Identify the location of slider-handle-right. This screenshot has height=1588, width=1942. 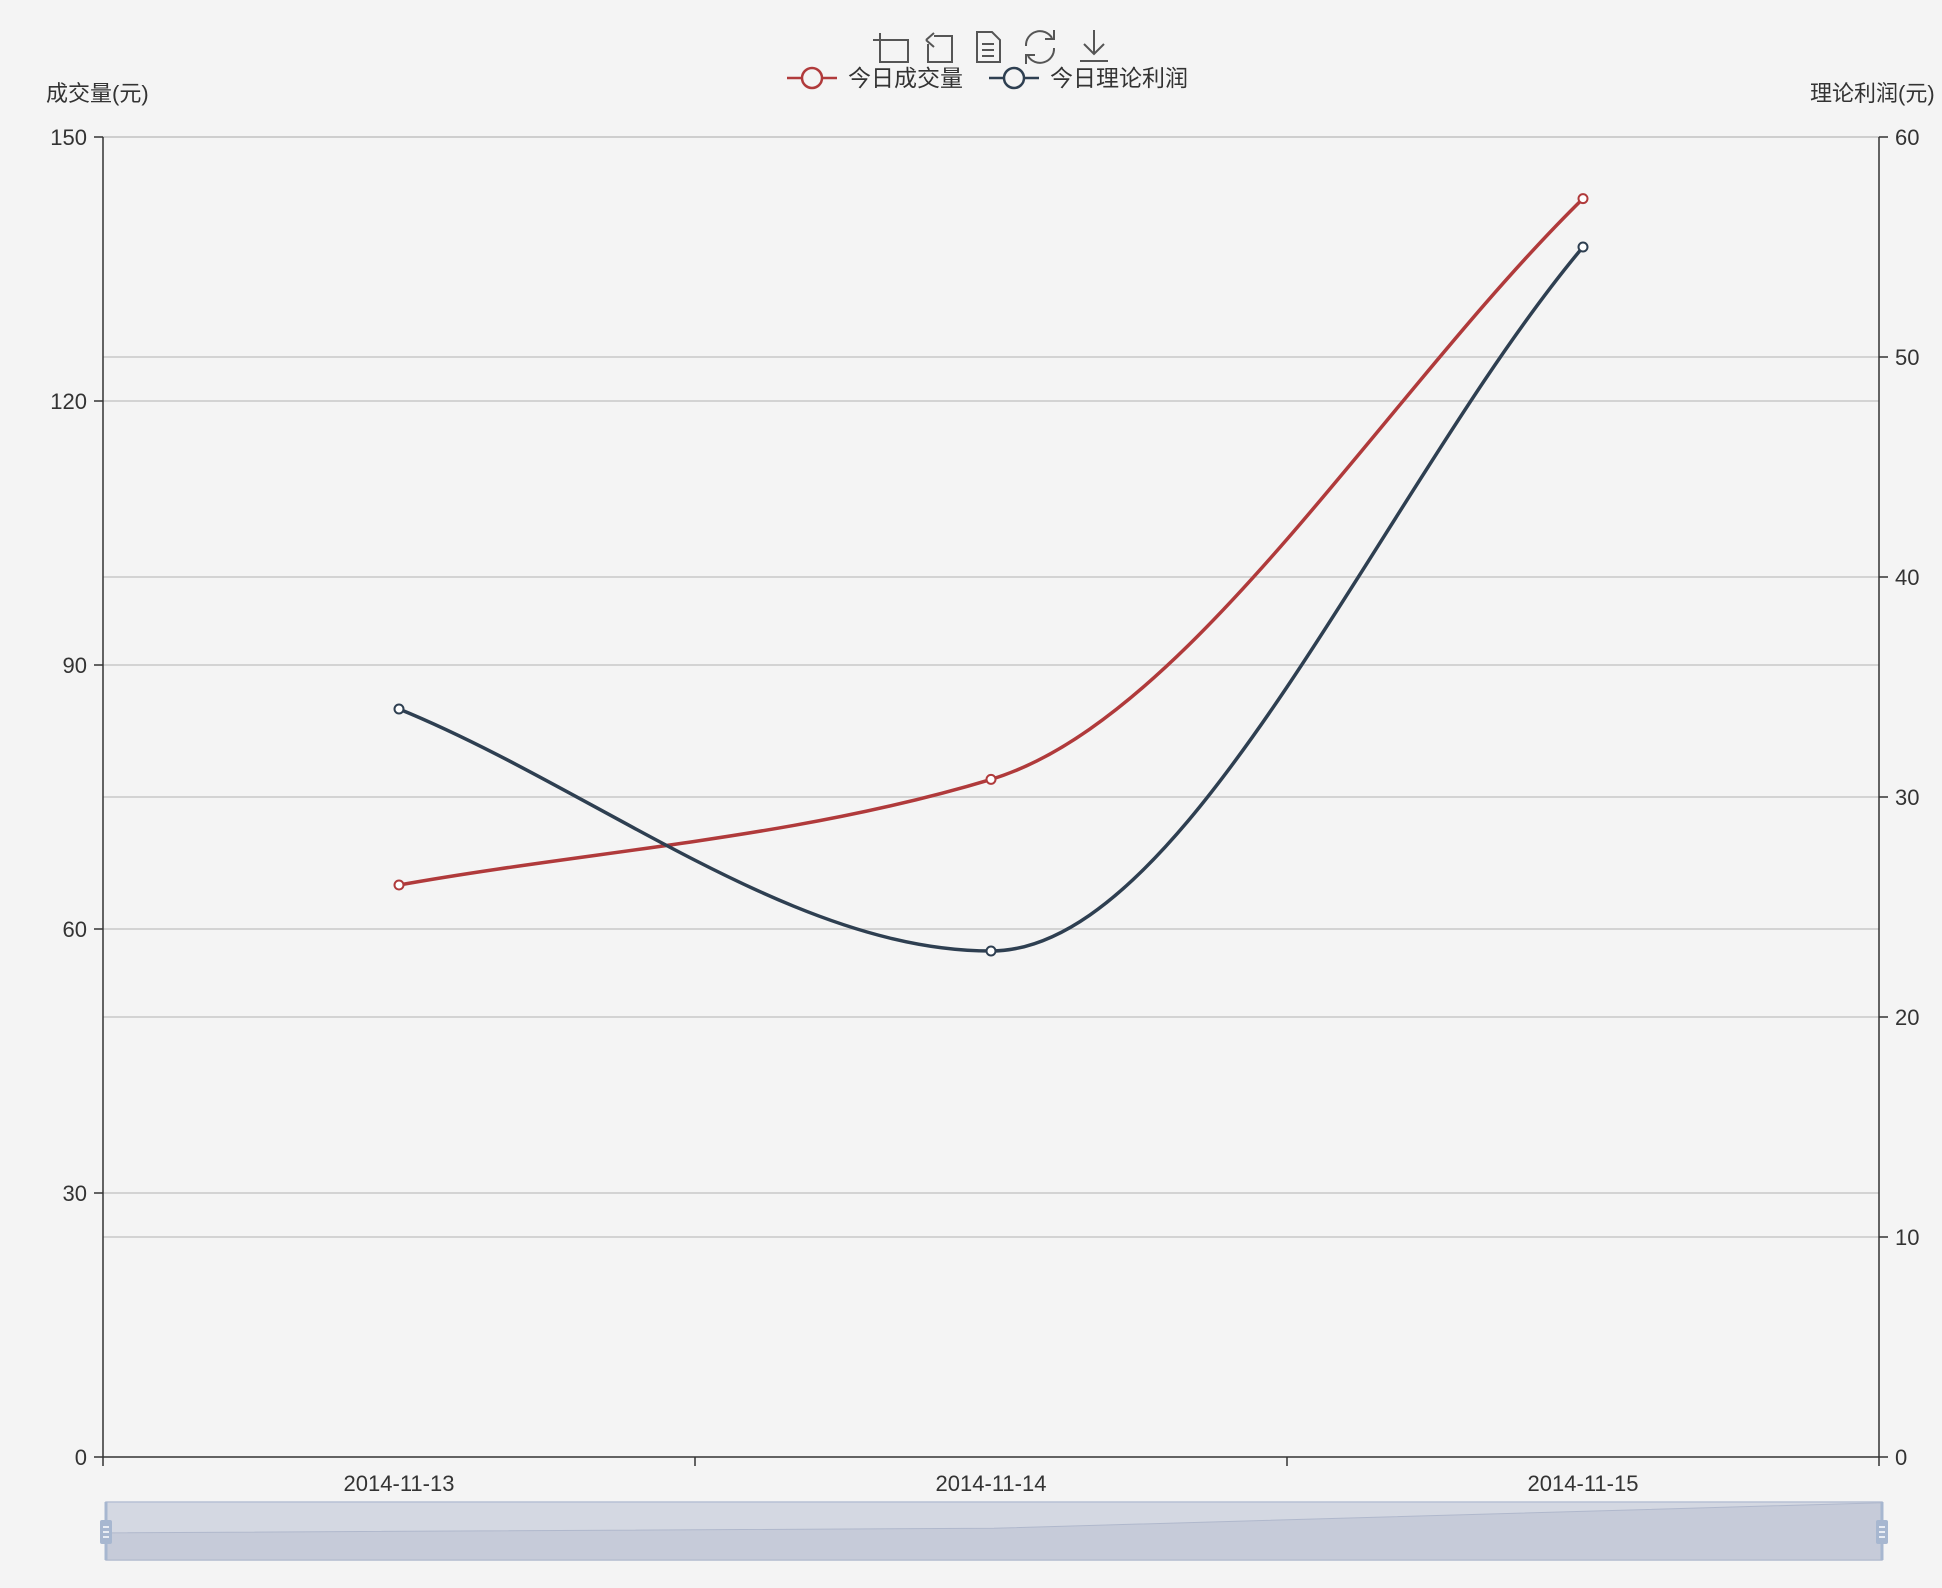
(1882, 1531).